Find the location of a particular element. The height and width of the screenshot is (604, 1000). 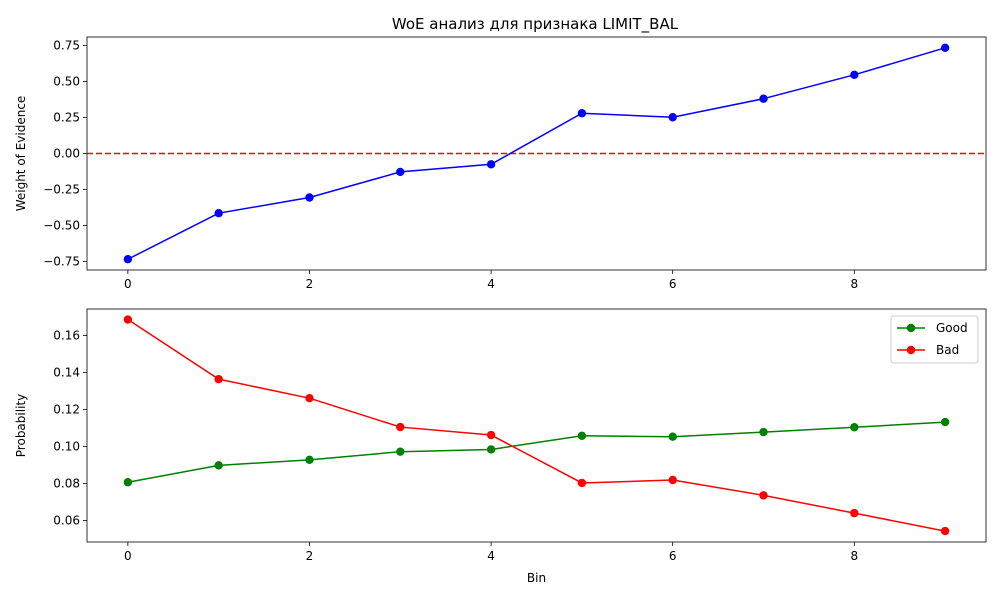

y-tick-label: 0.25 is located at coordinates (66, 118).